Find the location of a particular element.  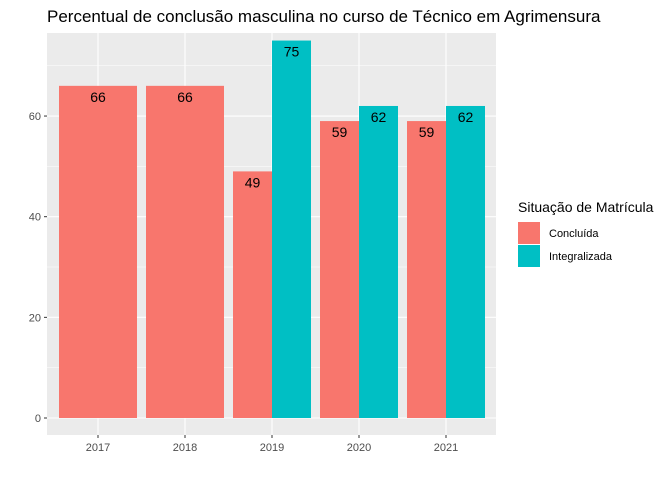

legend-label: Integralizada is located at coordinates (581, 257).